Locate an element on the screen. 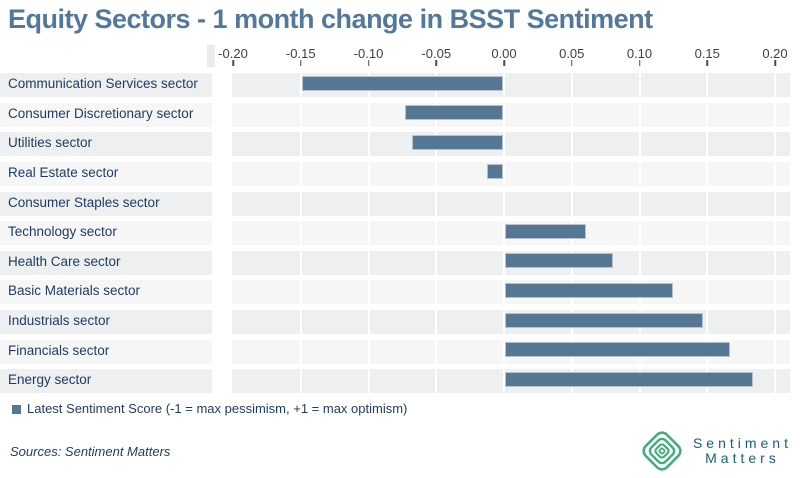  category-label: Technology sector is located at coordinates (62, 232).